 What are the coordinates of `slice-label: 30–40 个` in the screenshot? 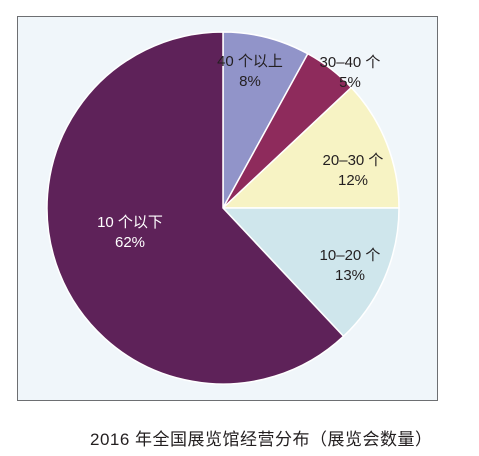 It's located at (350, 62).